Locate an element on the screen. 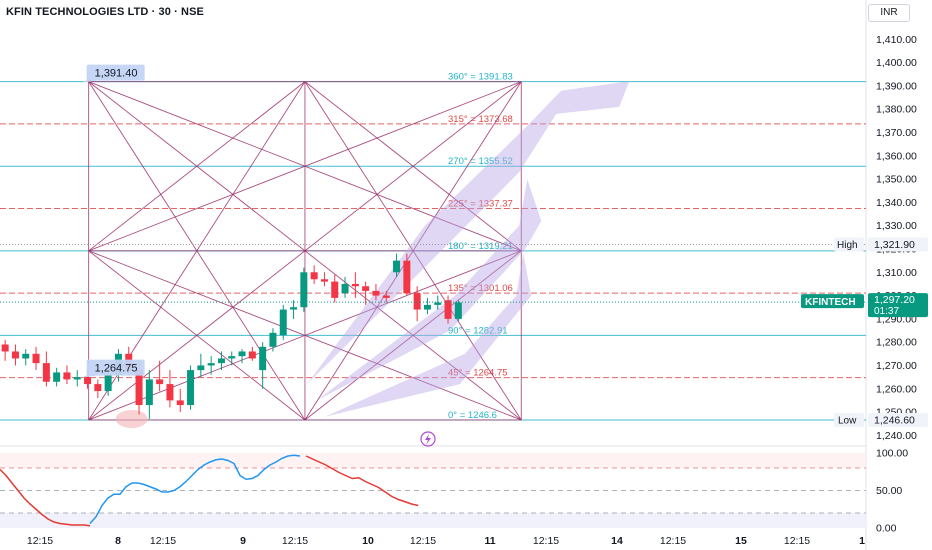 The image size is (932, 550). time-tick-label: 9 is located at coordinates (243, 541).